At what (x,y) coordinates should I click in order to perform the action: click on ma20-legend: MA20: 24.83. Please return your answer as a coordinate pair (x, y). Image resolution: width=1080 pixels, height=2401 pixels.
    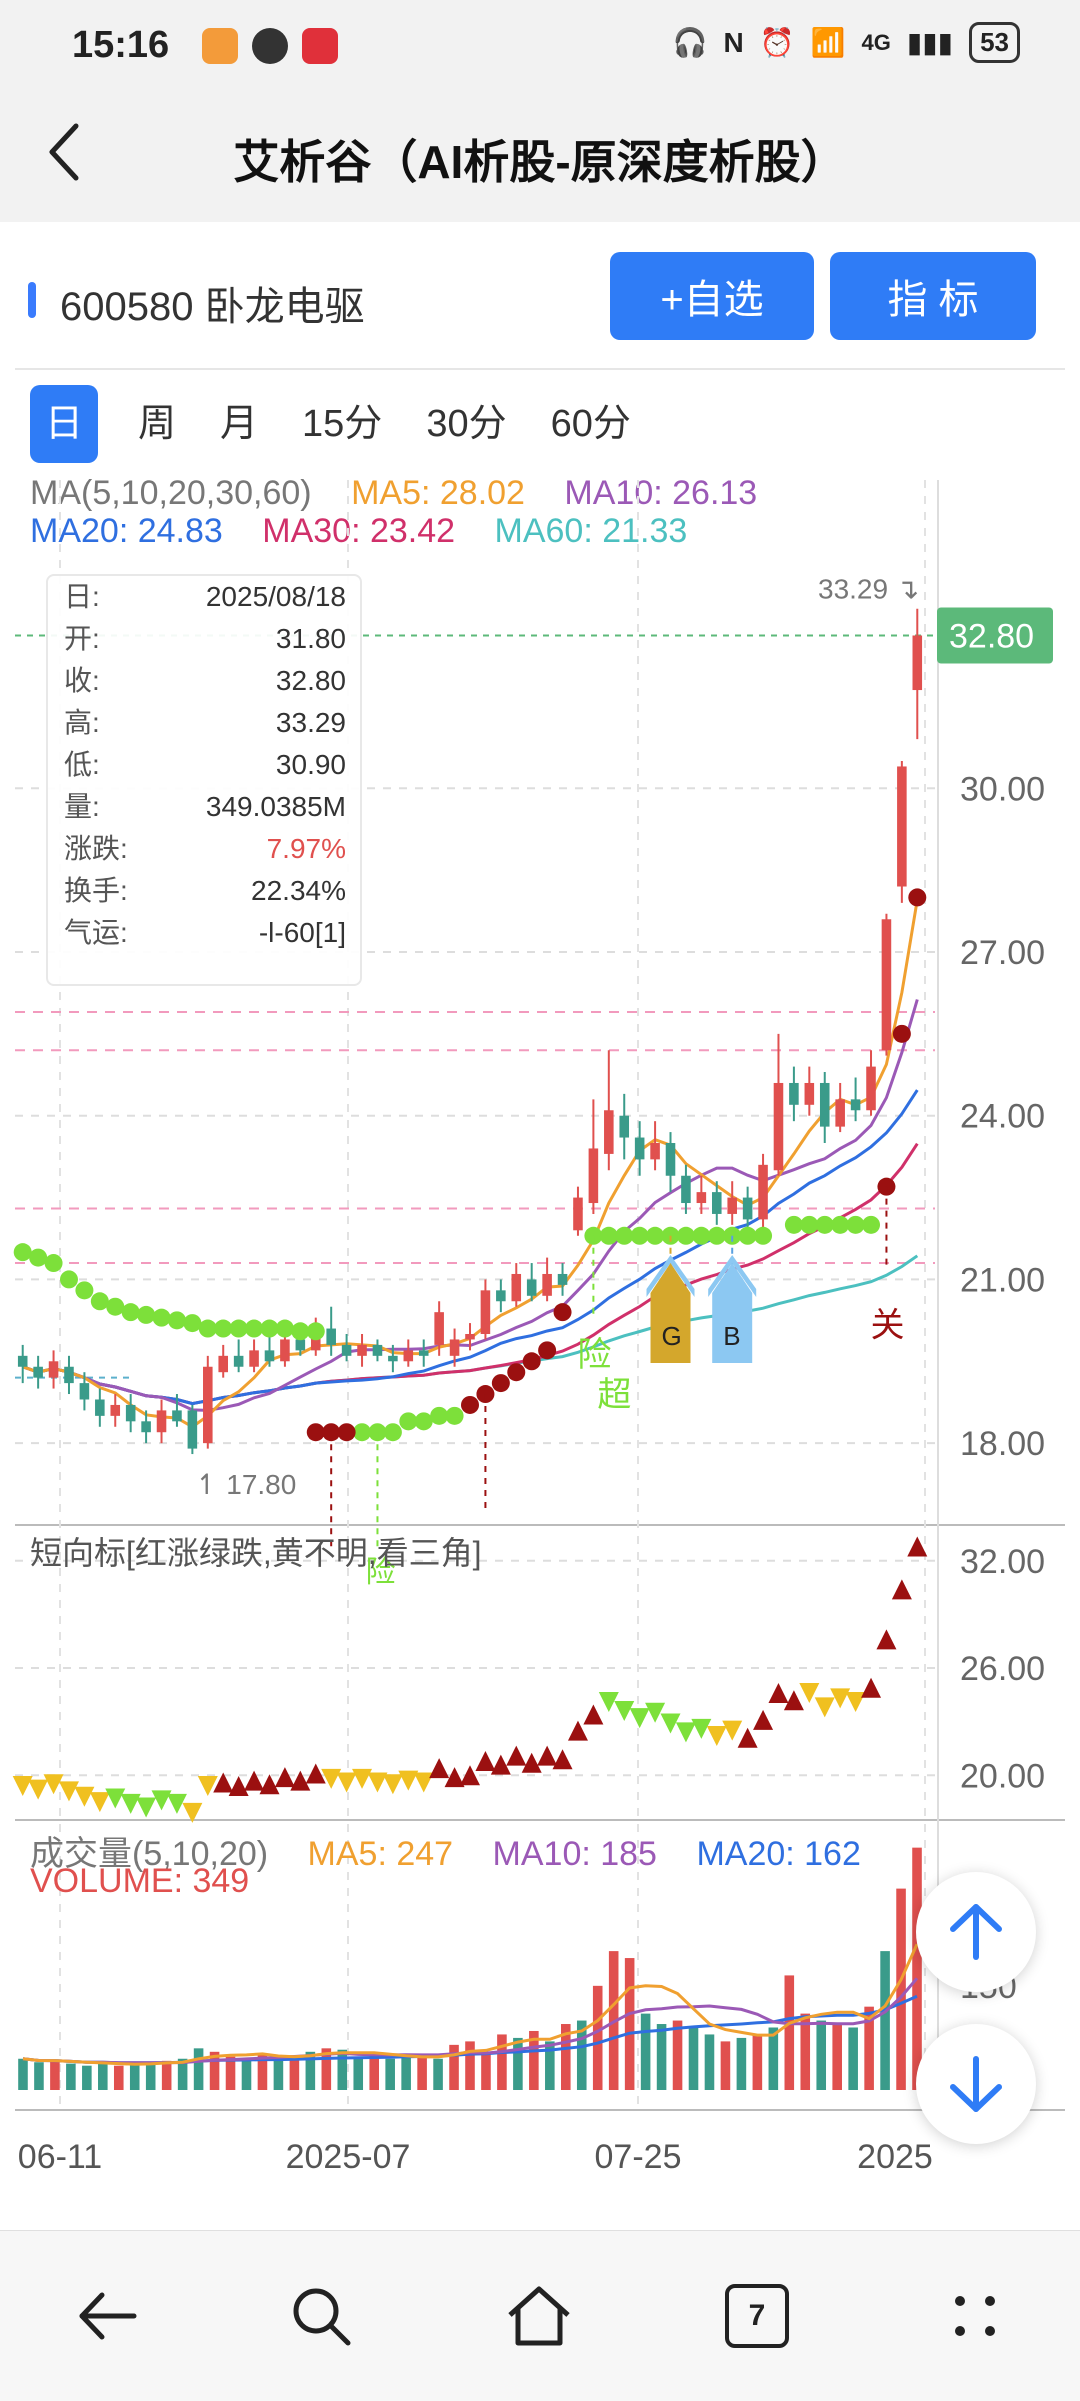
    Looking at the image, I should click on (126, 531).